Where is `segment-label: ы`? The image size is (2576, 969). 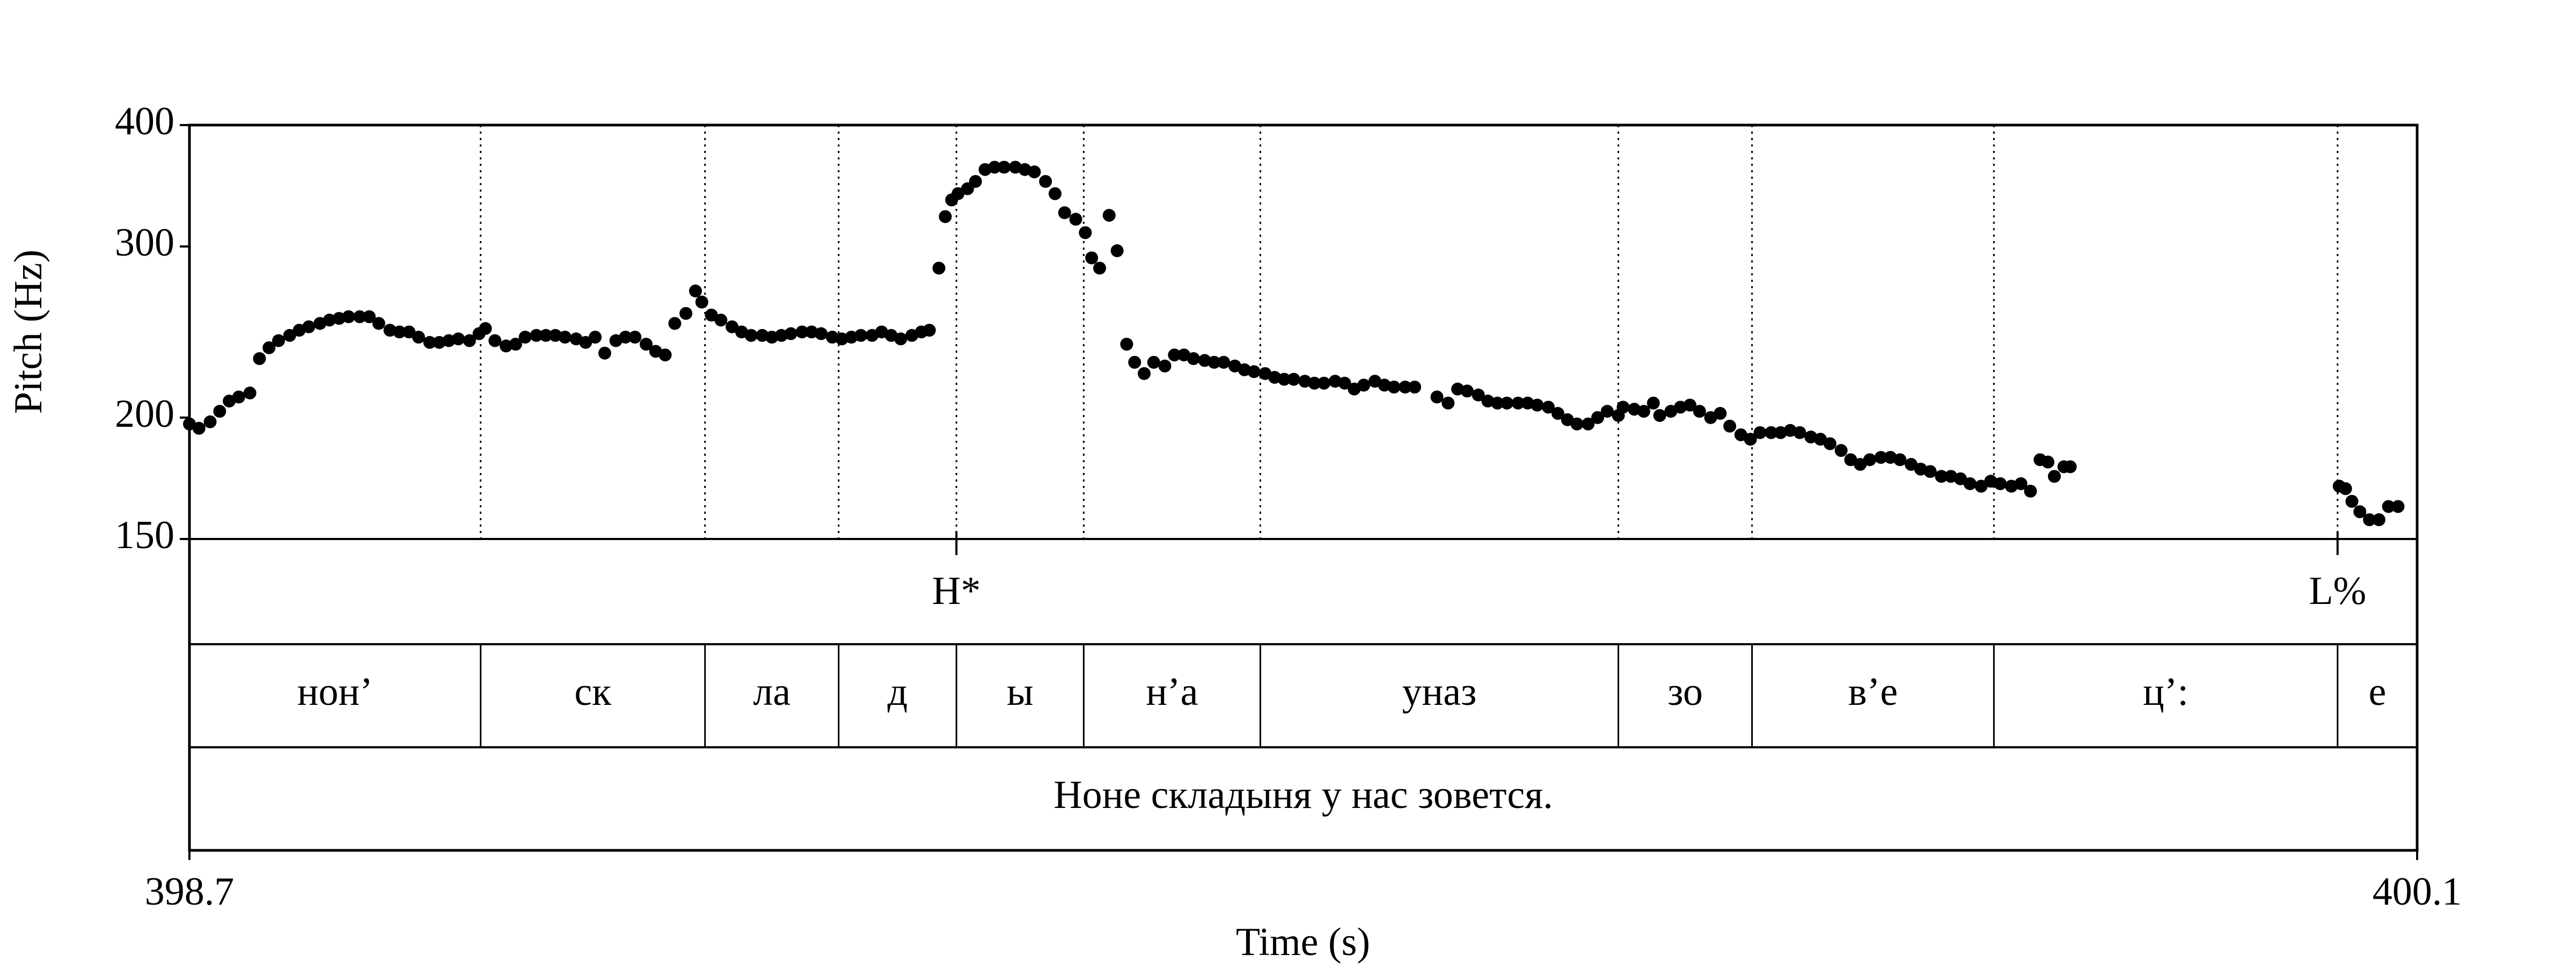 segment-label: ы is located at coordinates (1020, 692).